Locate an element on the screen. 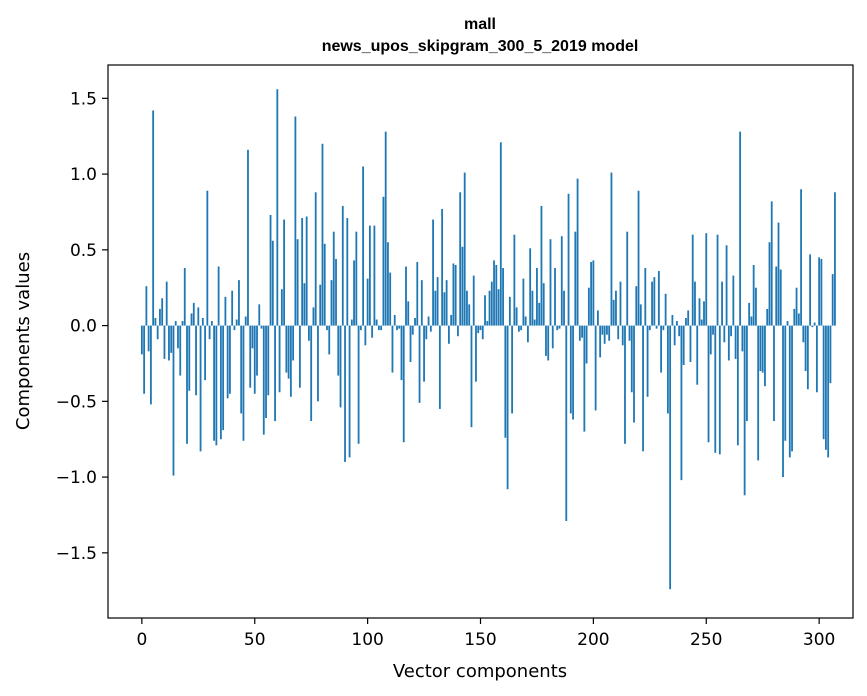 The image size is (867, 696). x-tick-label: 250 is located at coordinates (706, 640).